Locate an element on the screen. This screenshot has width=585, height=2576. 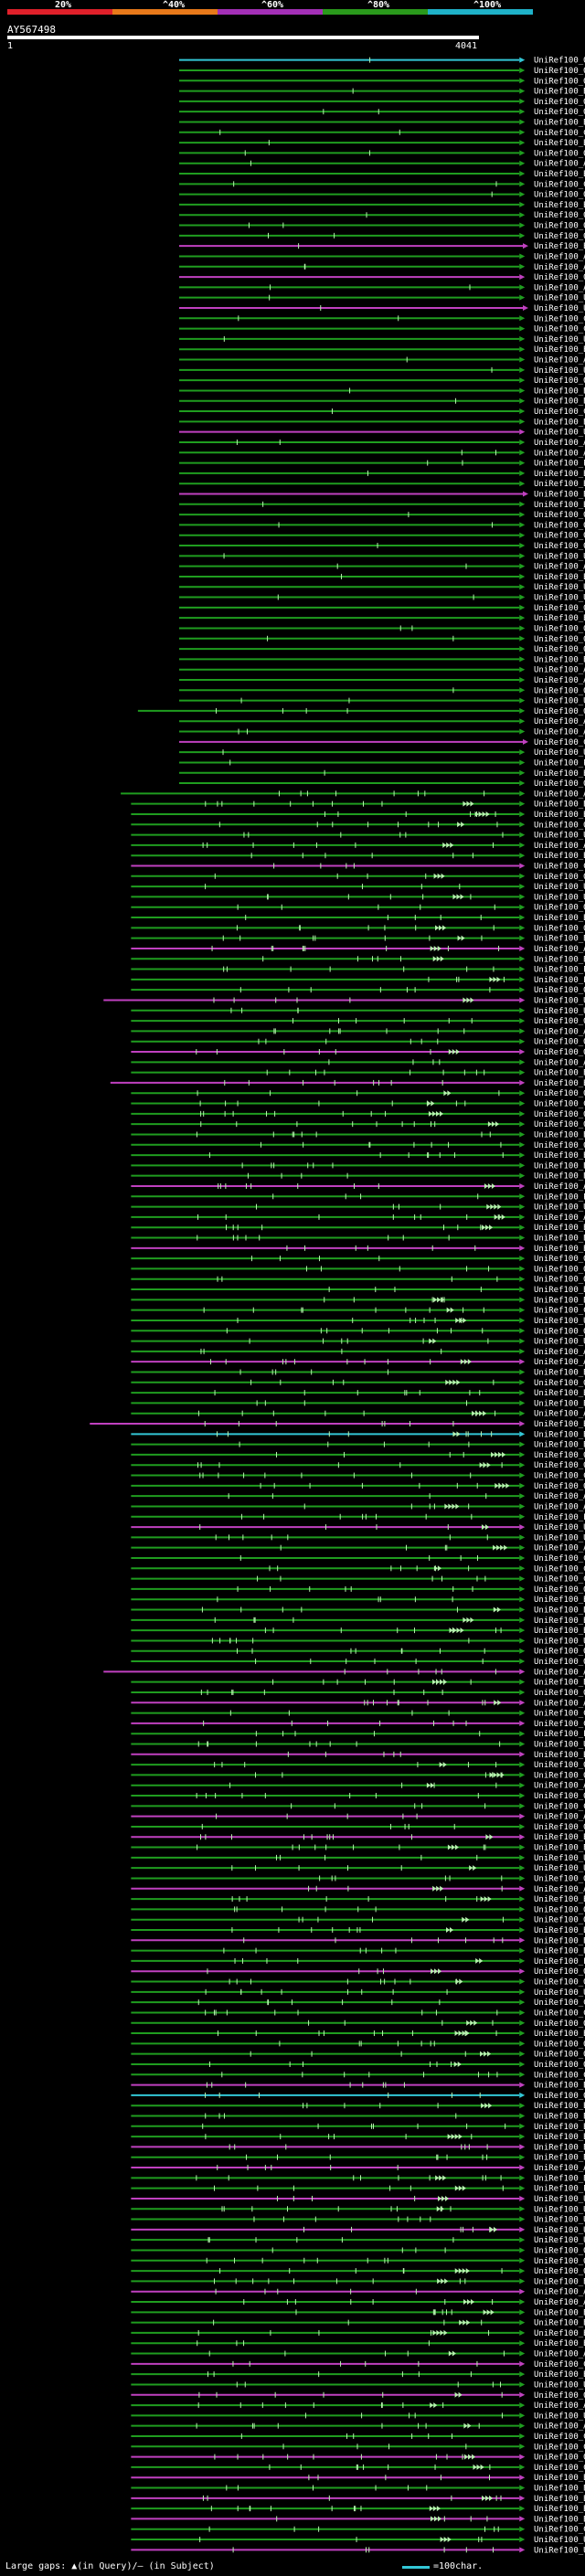
hit-row: UniRef100_Q9M2F9 is located at coordinates (382, 81).